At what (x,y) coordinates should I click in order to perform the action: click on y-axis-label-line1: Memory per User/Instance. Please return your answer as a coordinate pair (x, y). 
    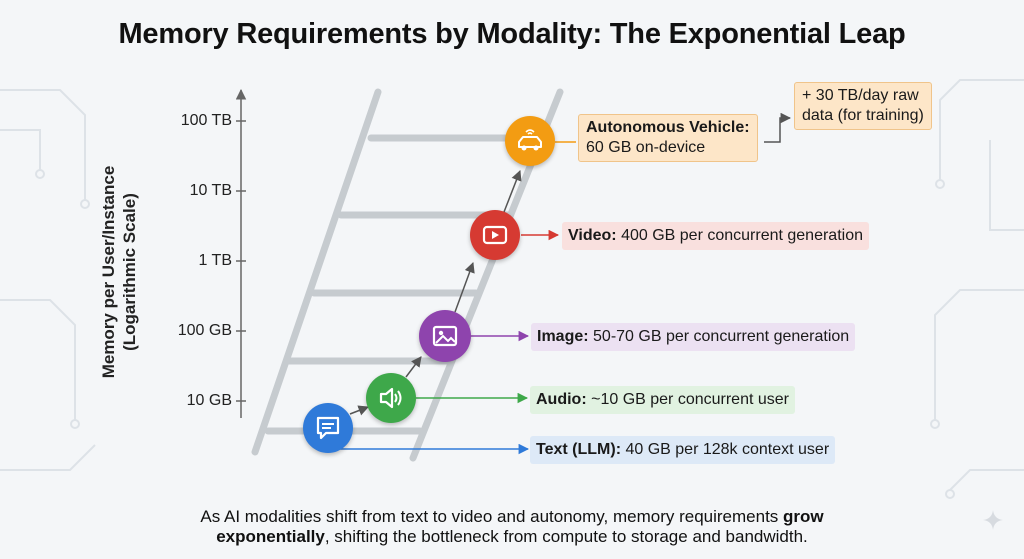
    Looking at the image, I should click on (108, 272).